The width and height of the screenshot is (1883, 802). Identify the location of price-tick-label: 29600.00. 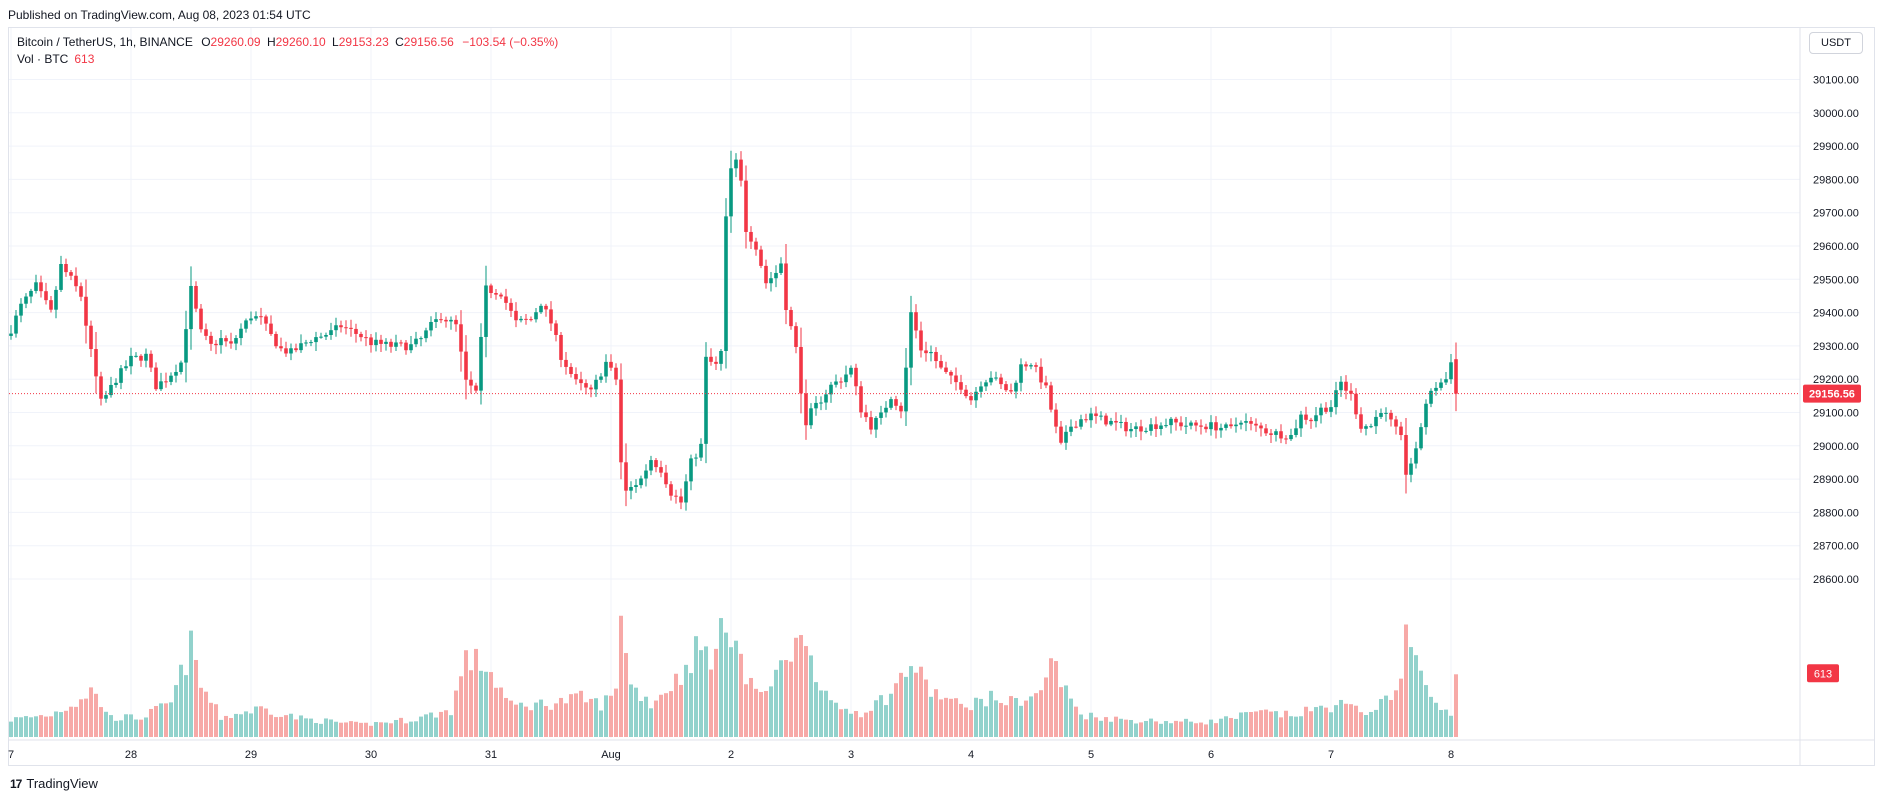
(1836, 247).